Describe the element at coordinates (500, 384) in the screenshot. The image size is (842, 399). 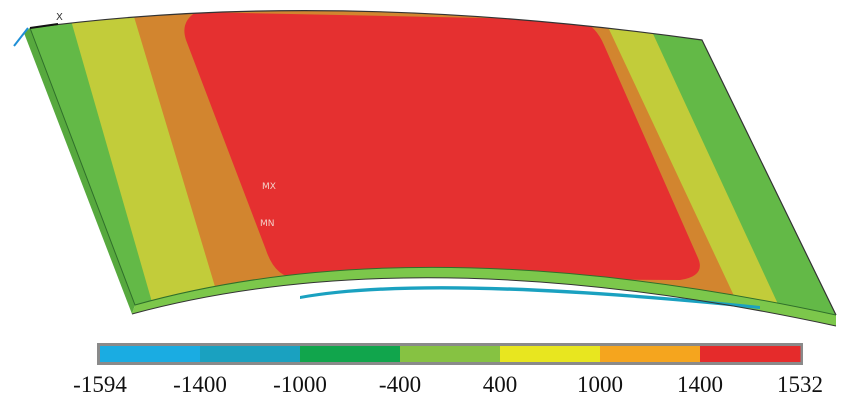
I see `legend-tick-label: 400` at that location.